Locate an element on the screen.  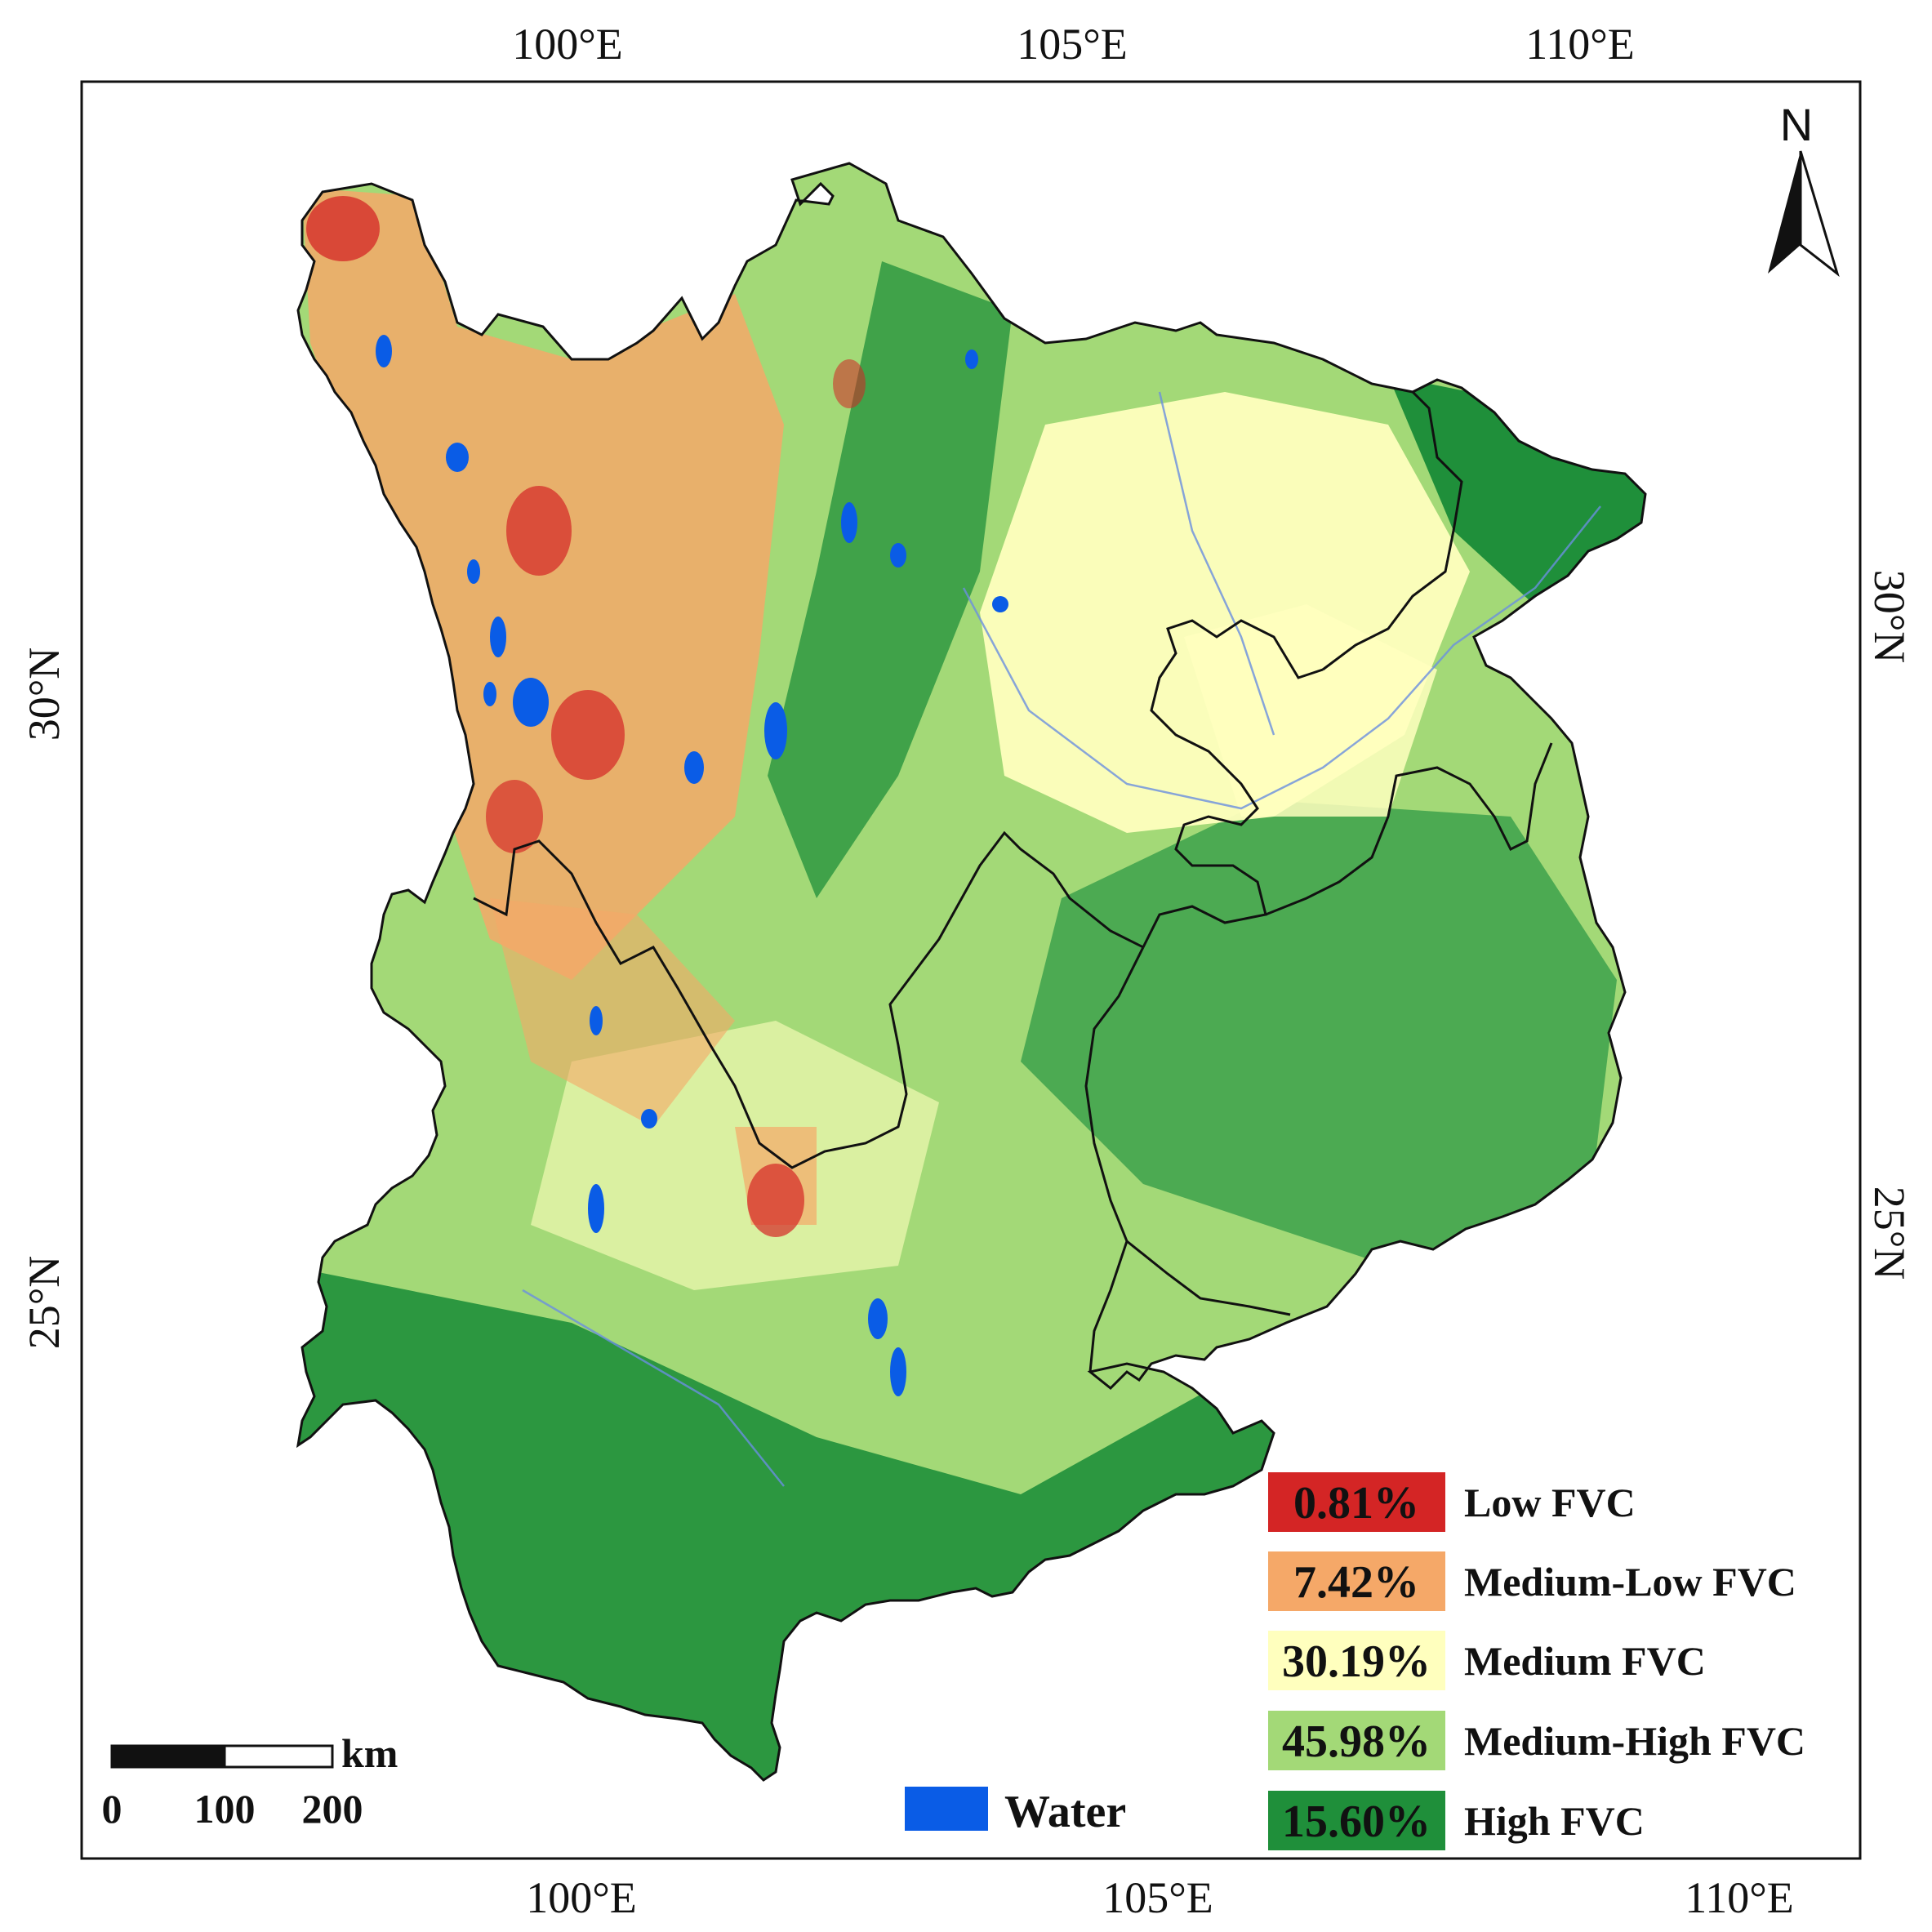
right-latitude-ticks: 30°N 25°N is located at coordinates (1890, 925).